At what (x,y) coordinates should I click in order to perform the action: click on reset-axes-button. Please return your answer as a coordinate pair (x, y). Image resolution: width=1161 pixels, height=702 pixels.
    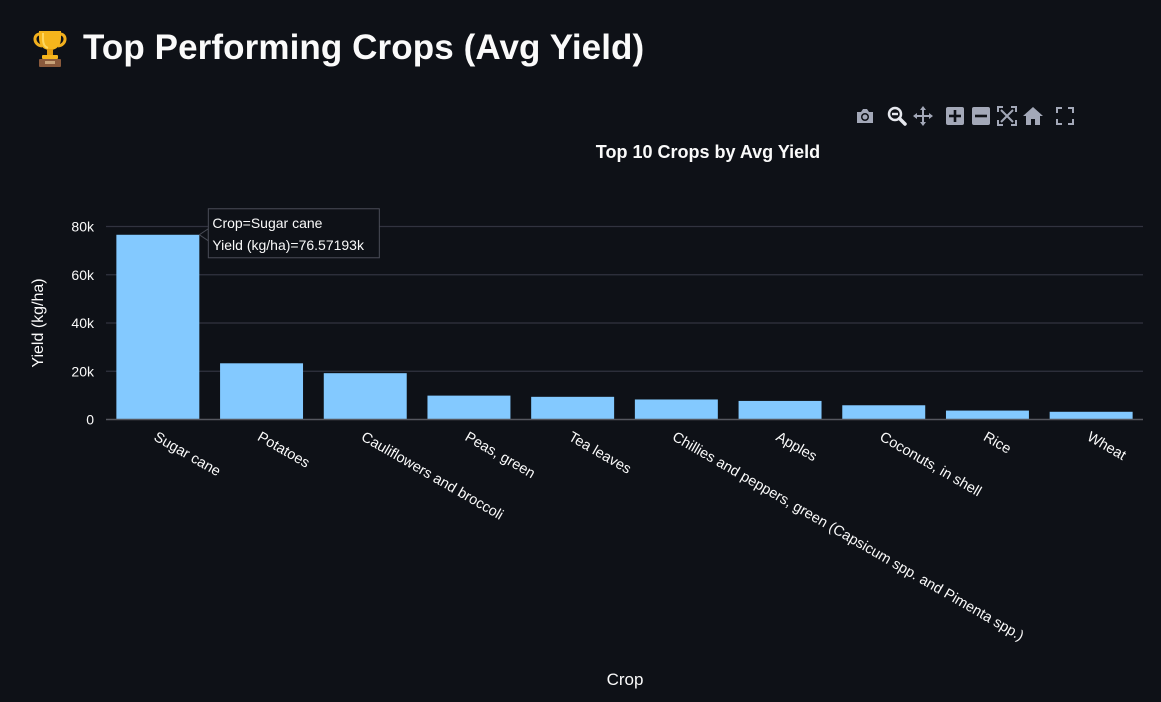
    Looking at the image, I should click on (1033, 116).